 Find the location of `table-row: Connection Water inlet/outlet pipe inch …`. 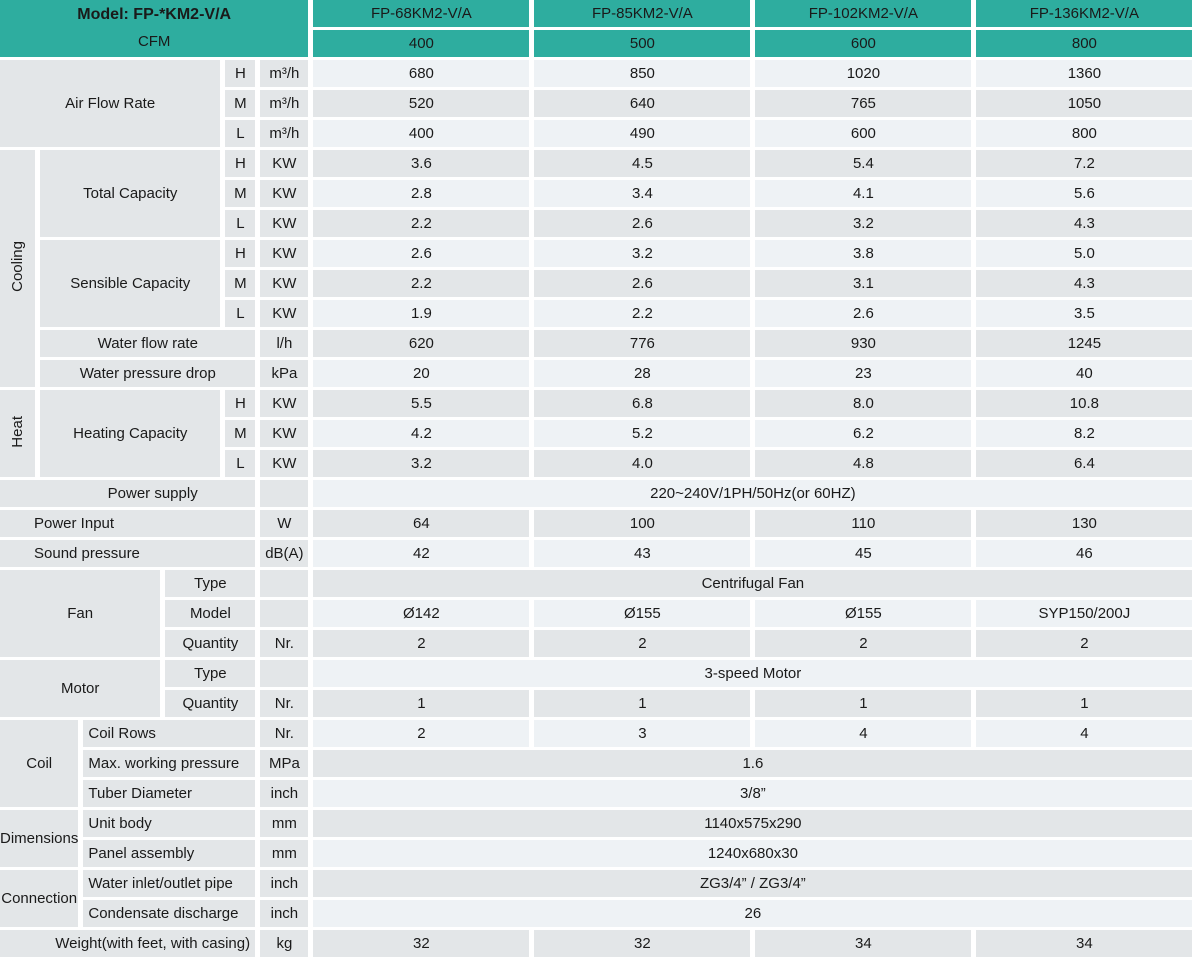

table-row: Connection Water inlet/outlet pipe inch … is located at coordinates (596, 898).